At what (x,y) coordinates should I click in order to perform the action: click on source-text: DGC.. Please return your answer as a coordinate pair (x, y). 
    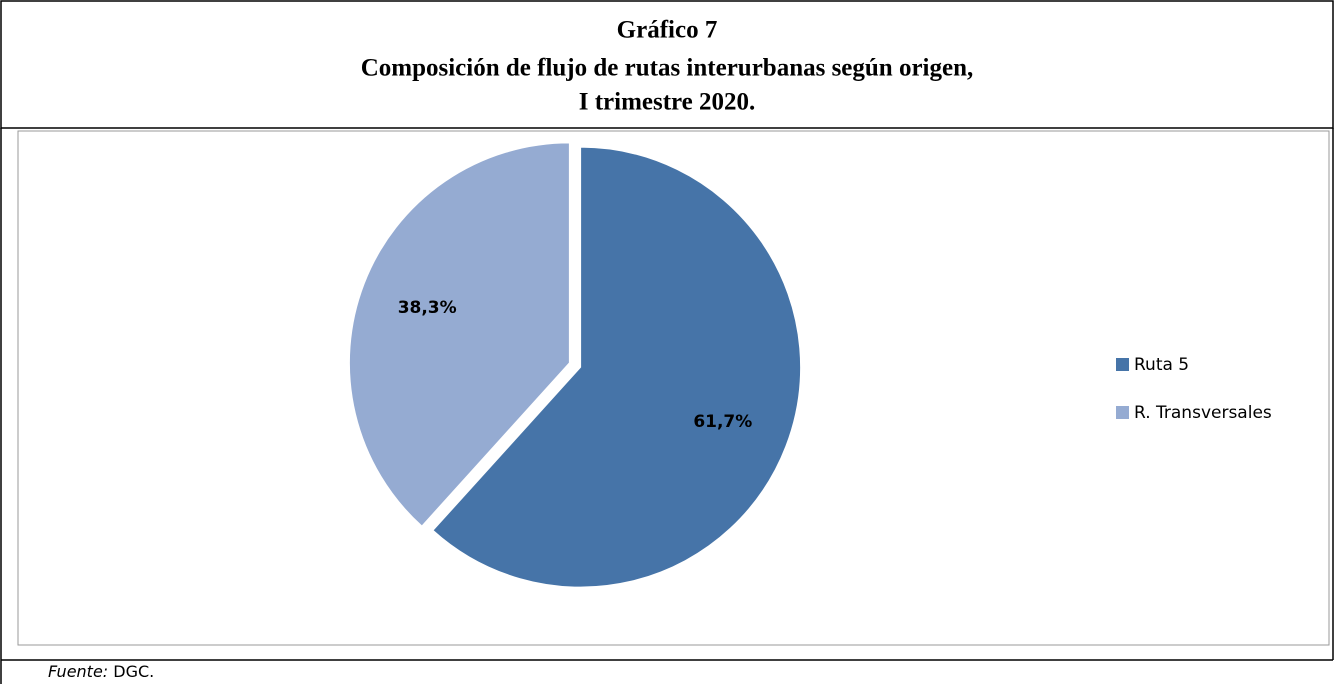
    Looking at the image, I should click on (133, 671).